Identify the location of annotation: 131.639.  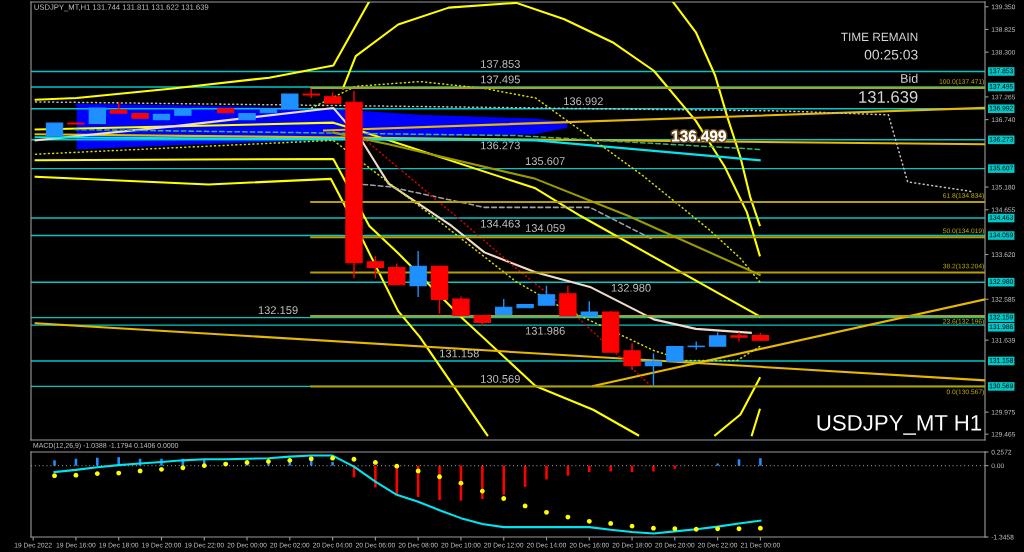
(888, 97).